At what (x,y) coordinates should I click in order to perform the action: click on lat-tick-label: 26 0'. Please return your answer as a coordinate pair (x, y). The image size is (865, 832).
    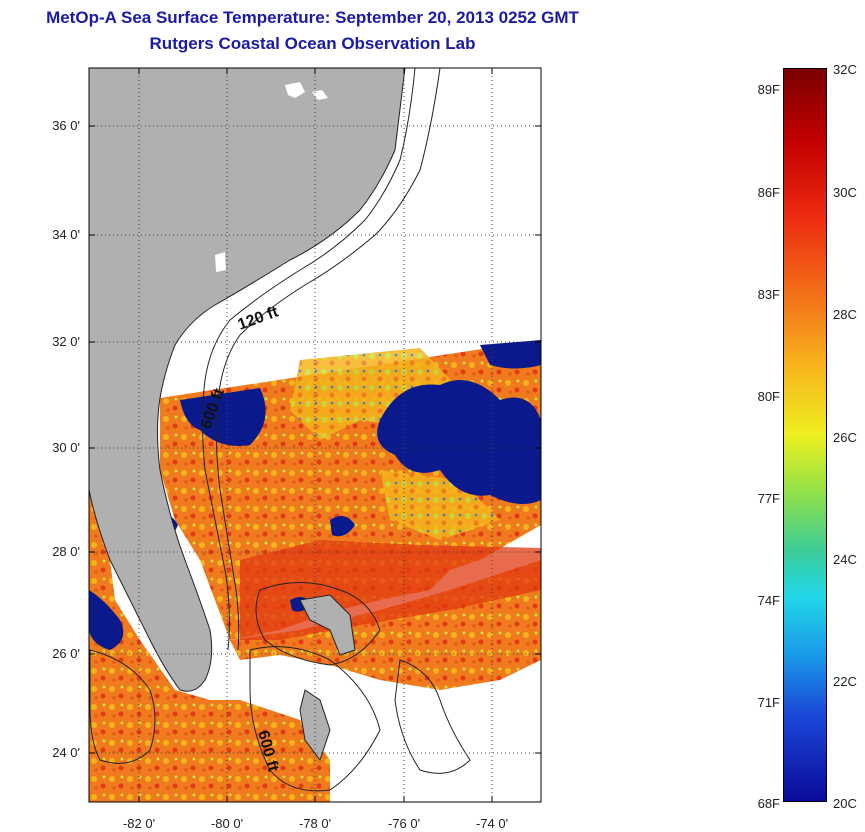
    Looking at the image, I should click on (66, 653).